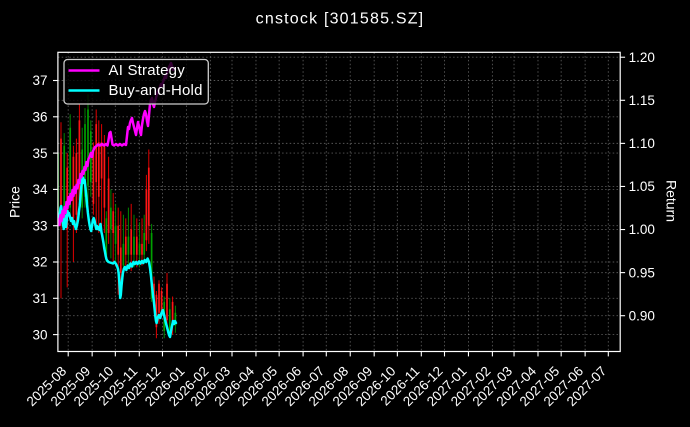 Image resolution: width=690 pixels, height=427 pixels. What do you see at coordinates (642, 229) in the screenshot?
I see `svg-text: 1.00` at bounding box center [642, 229].